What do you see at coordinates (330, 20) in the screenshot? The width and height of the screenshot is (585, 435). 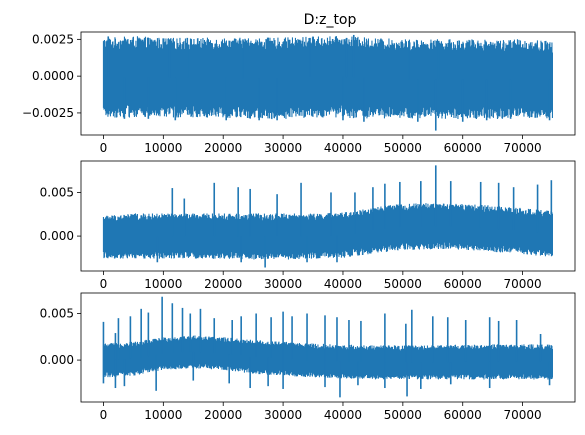 I see `chart-title: D:z_top` at bounding box center [330, 20].